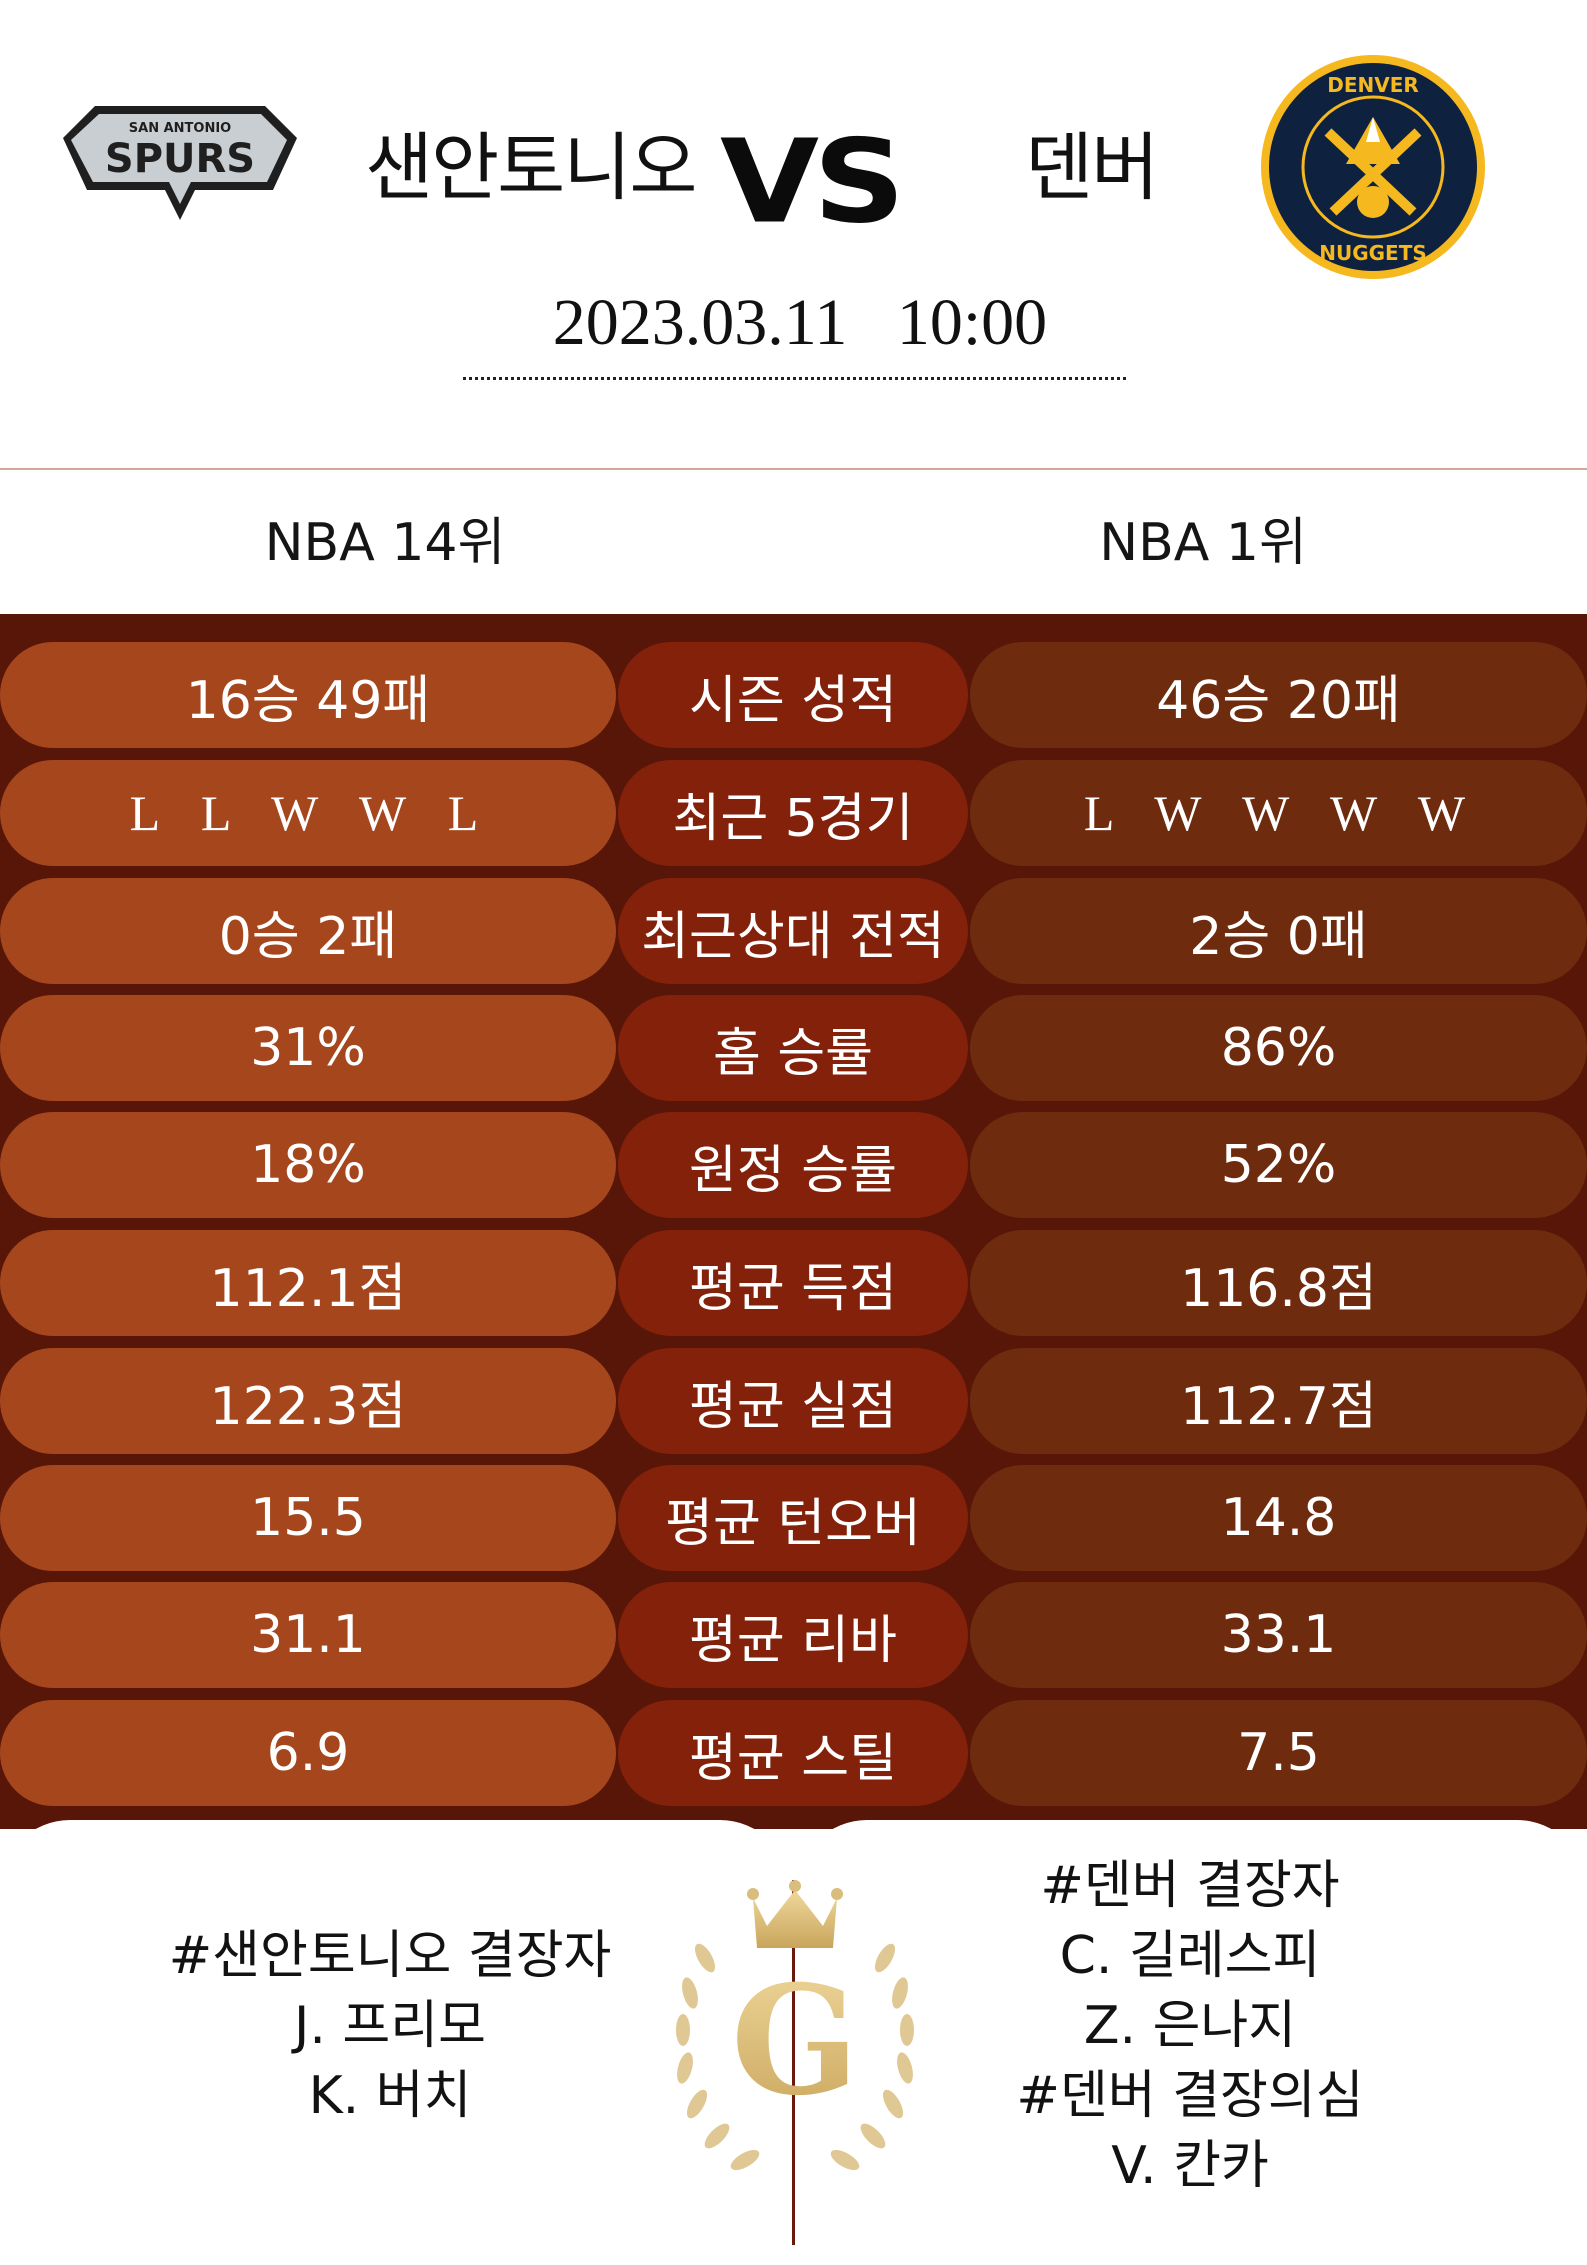 The image size is (1587, 2265). I want to click on home-stat-avg-rebound: 31.1, so click(308, 1635).